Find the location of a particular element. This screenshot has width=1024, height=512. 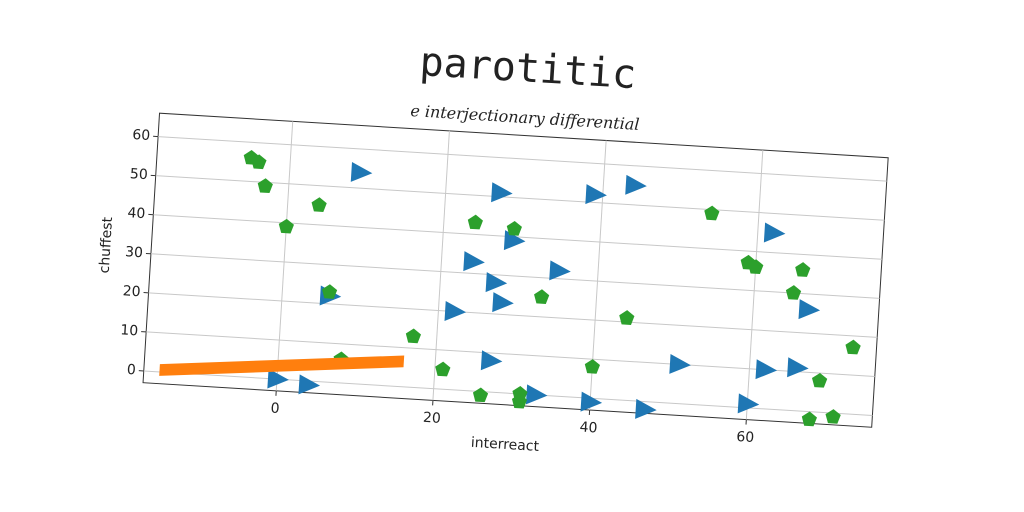

y-tick-label: 40 is located at coordinates (136, 213).